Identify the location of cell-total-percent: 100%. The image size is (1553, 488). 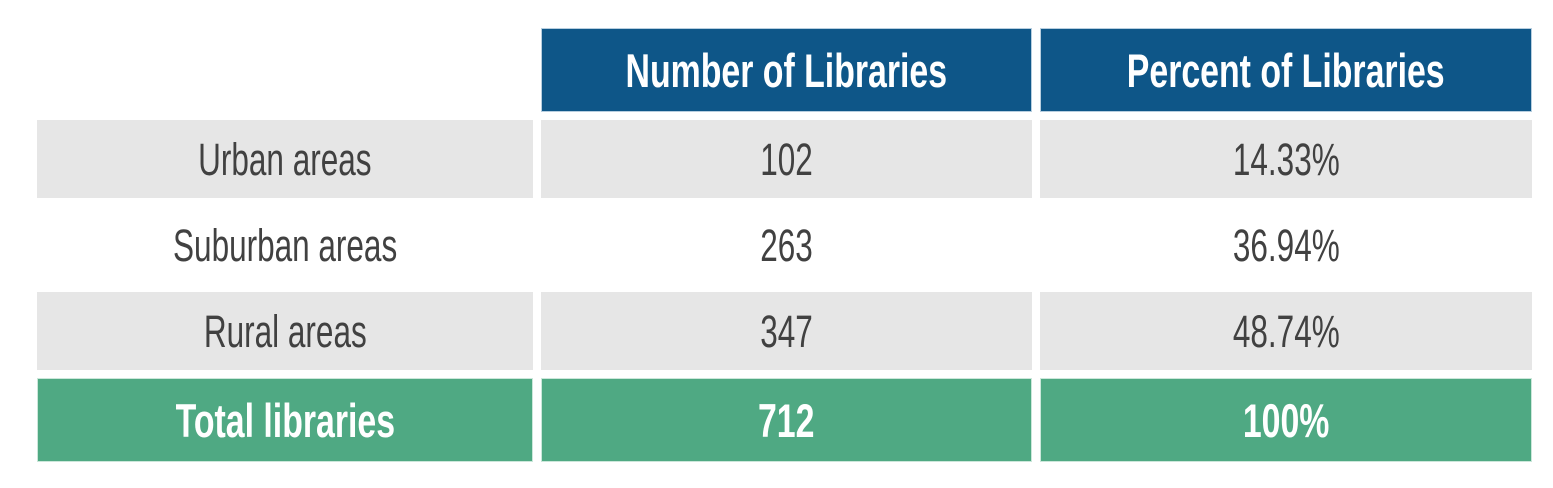
(1286, 420).